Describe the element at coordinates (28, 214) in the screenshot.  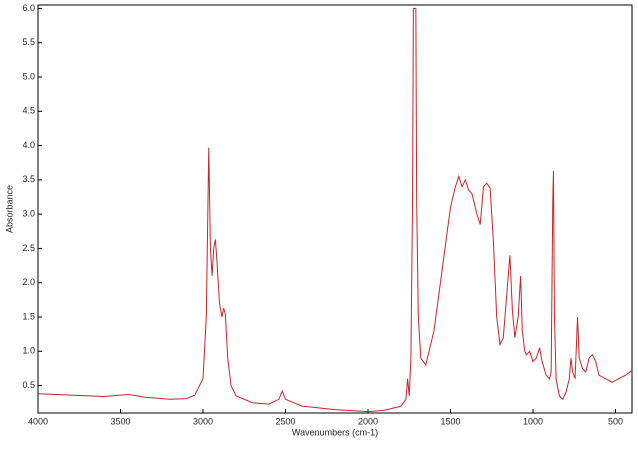
I see `y-tick-label: 3.0` at that location.